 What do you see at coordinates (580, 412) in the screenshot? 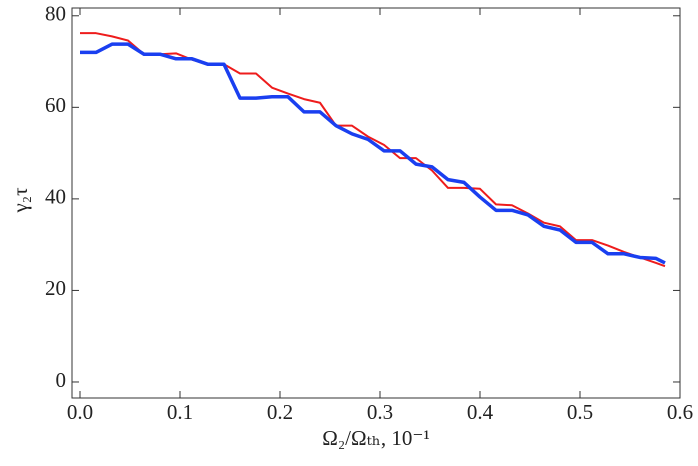
I see `x-tick-label: 0.5` at bounding box center [580, 412].